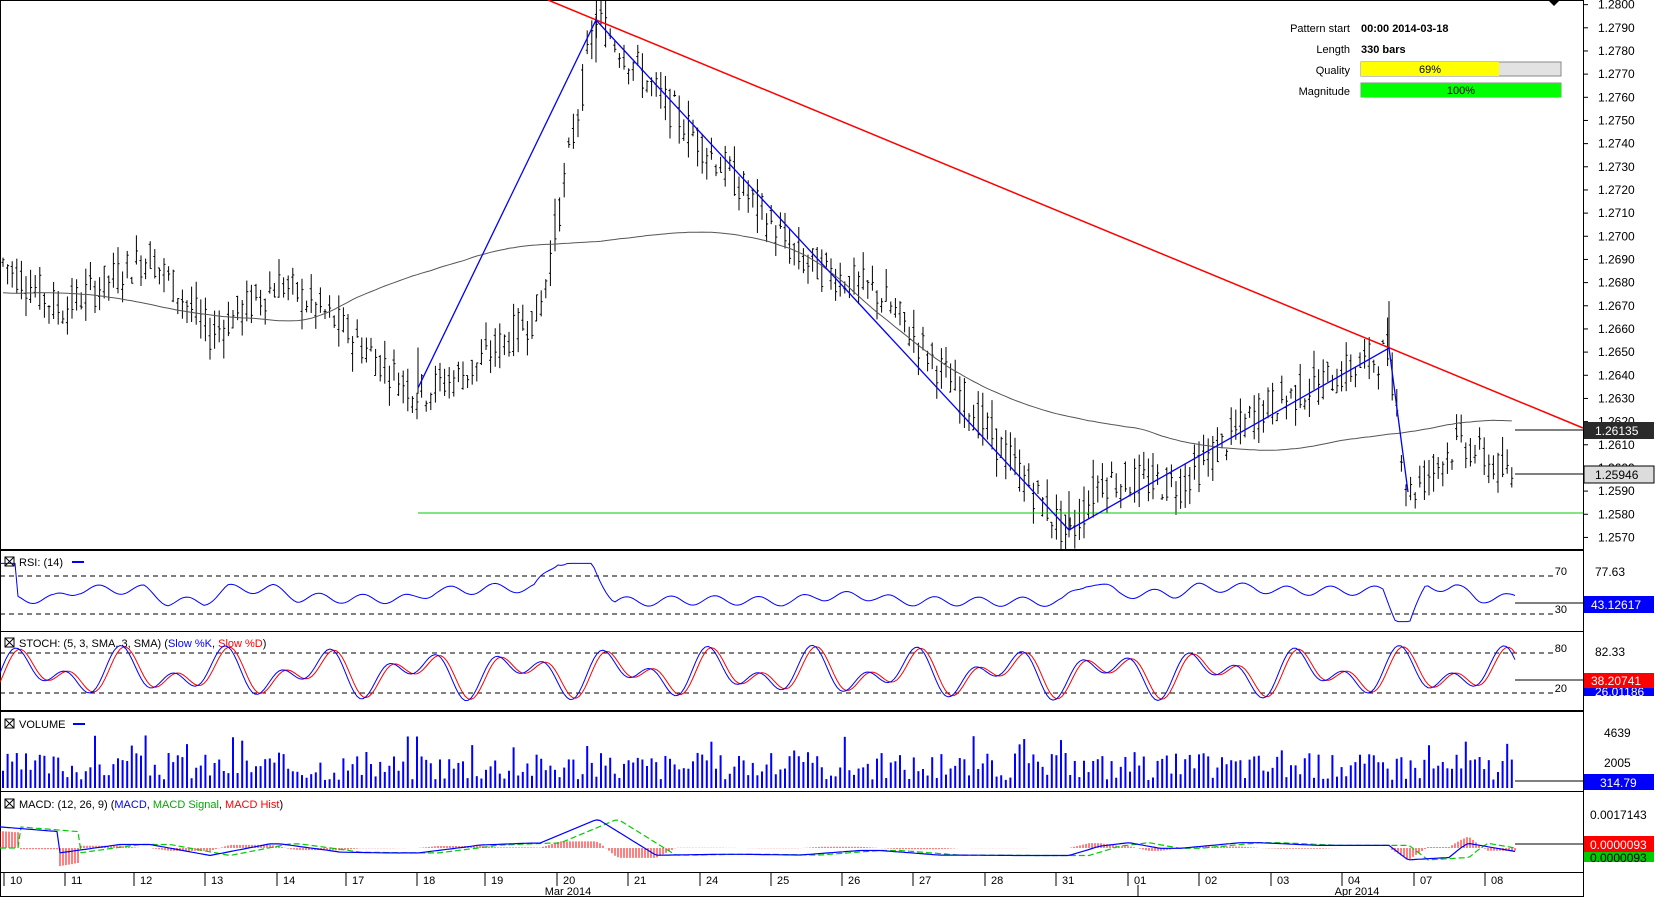 Image resolution: width=1655 pixels, height=902 pixels. I want to click on day-label: 11, so click(76, 881).